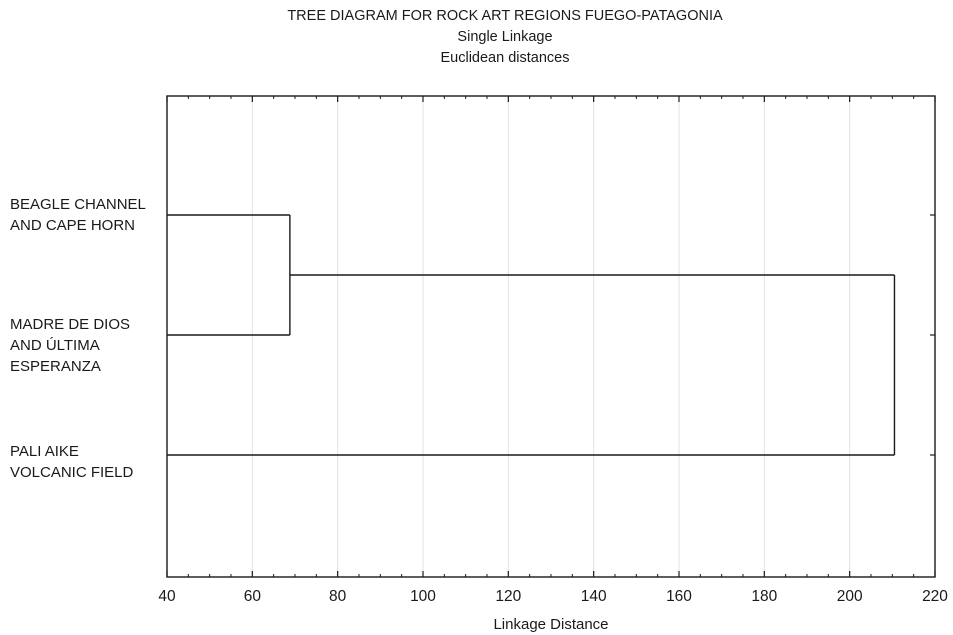  I want to click on x-tick-labels: 40 60 80 100 120 140 160 180 200 220, so click(553, 596).